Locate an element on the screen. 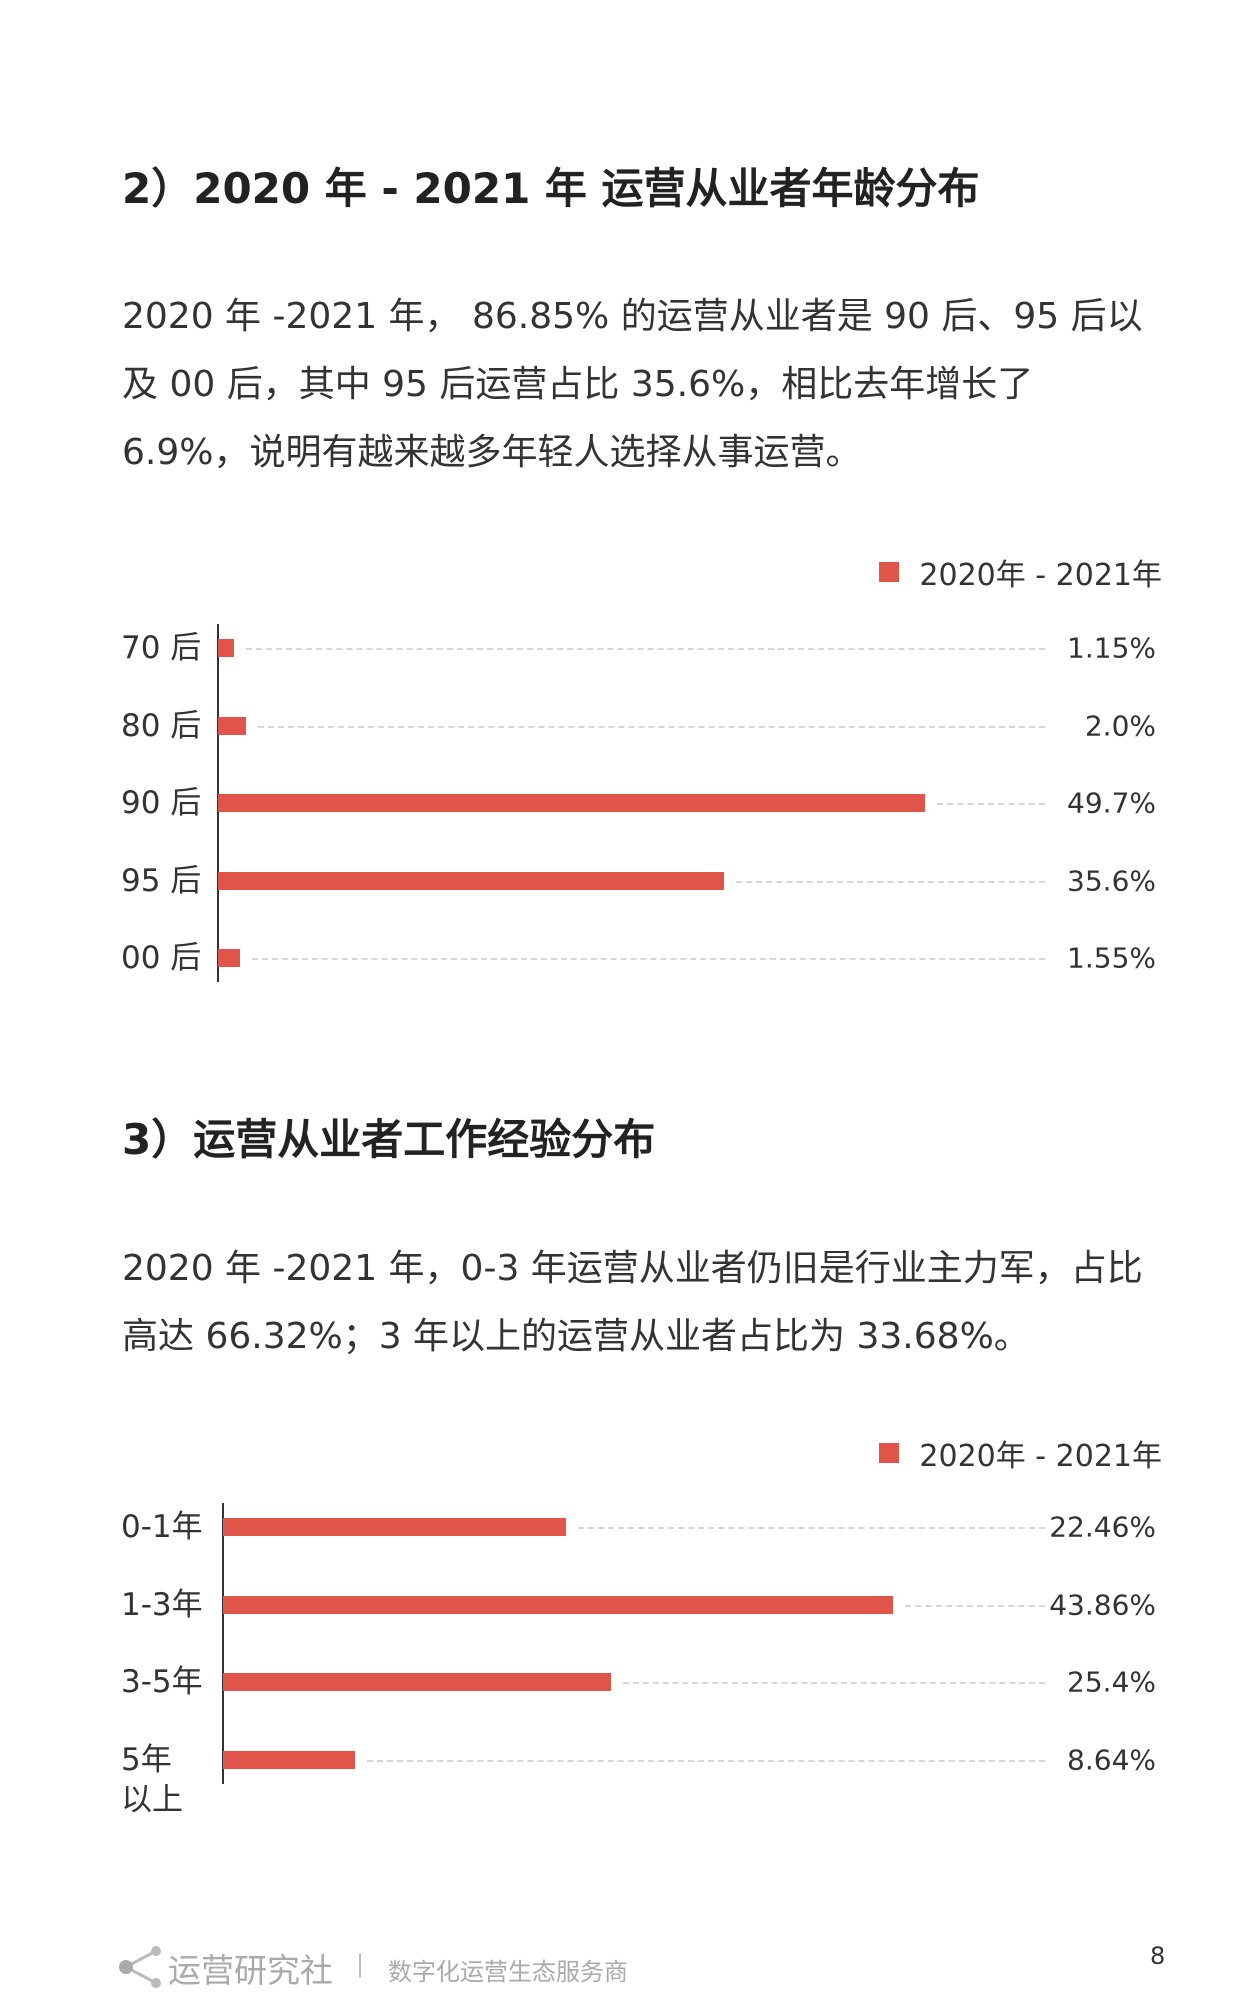 The height and width of the screenshot is (2015, 1259). value-label: 1.15% is located at coordinates (1111, 648).